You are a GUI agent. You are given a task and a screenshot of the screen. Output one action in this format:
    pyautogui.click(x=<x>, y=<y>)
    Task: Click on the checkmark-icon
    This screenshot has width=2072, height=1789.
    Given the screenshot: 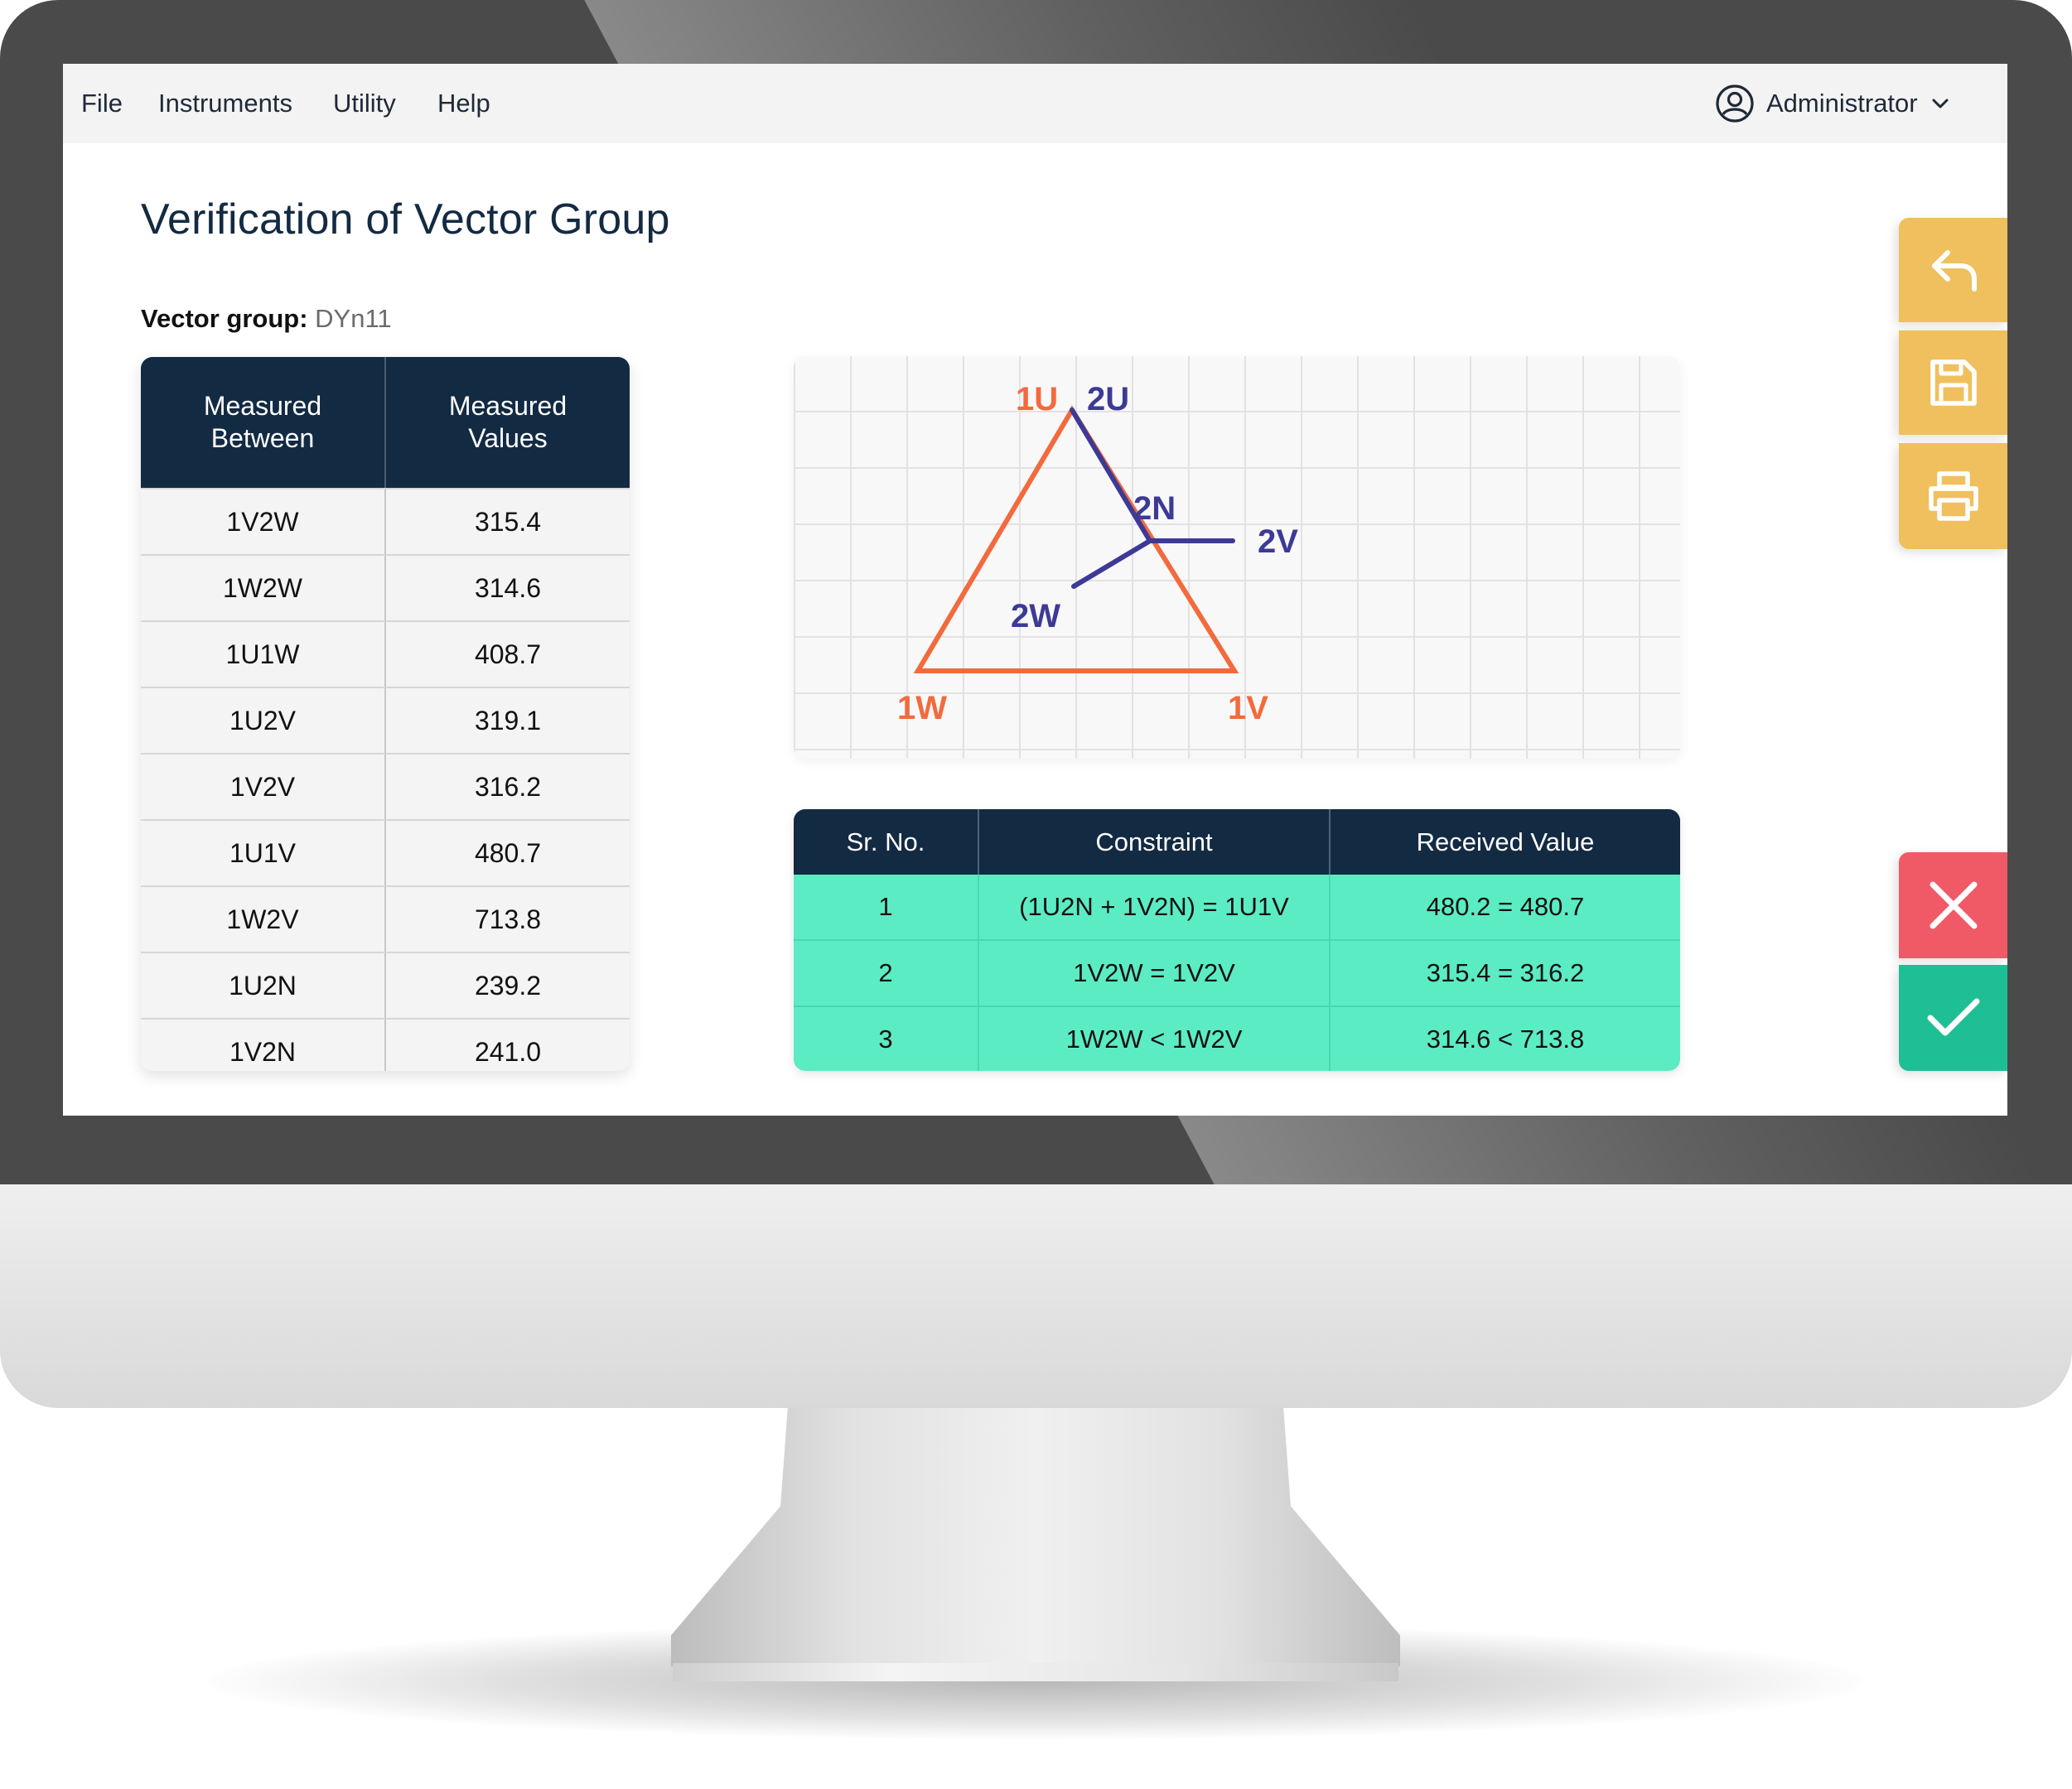 What is the action you would take?
    pyautogui.click(x=1953, y=1017)
    